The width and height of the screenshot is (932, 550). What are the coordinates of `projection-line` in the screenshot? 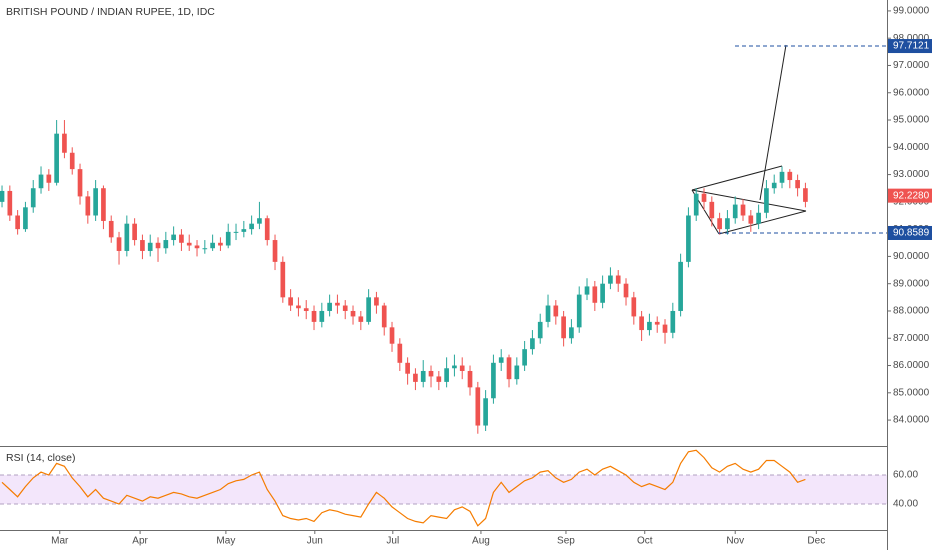 It's located at (773, 122).